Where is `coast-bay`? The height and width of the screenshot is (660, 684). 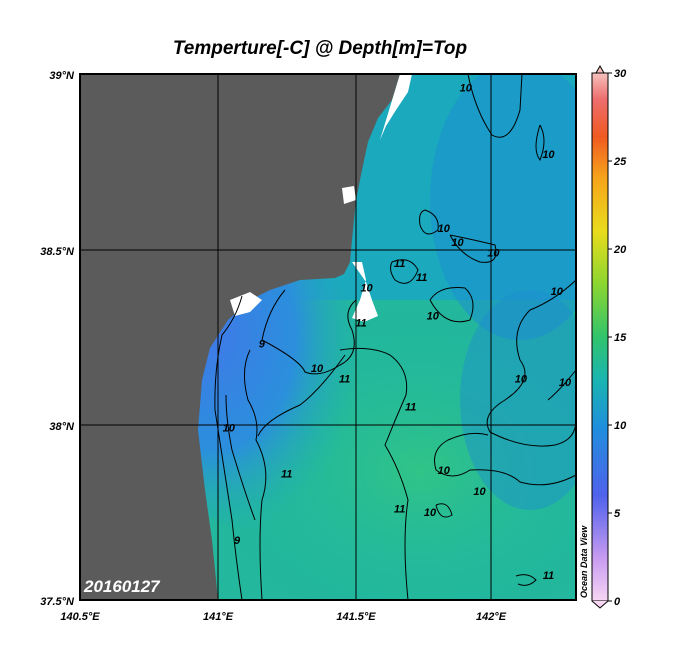 coast-bay is located at coordinates (246, 304).